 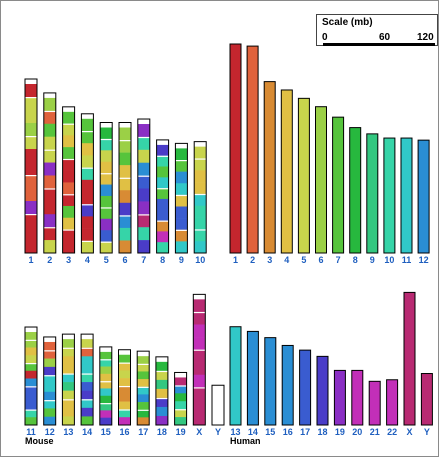 I want to click on scale-legend: Scale (mb) 0 60 120, so click(x=377, y=30).